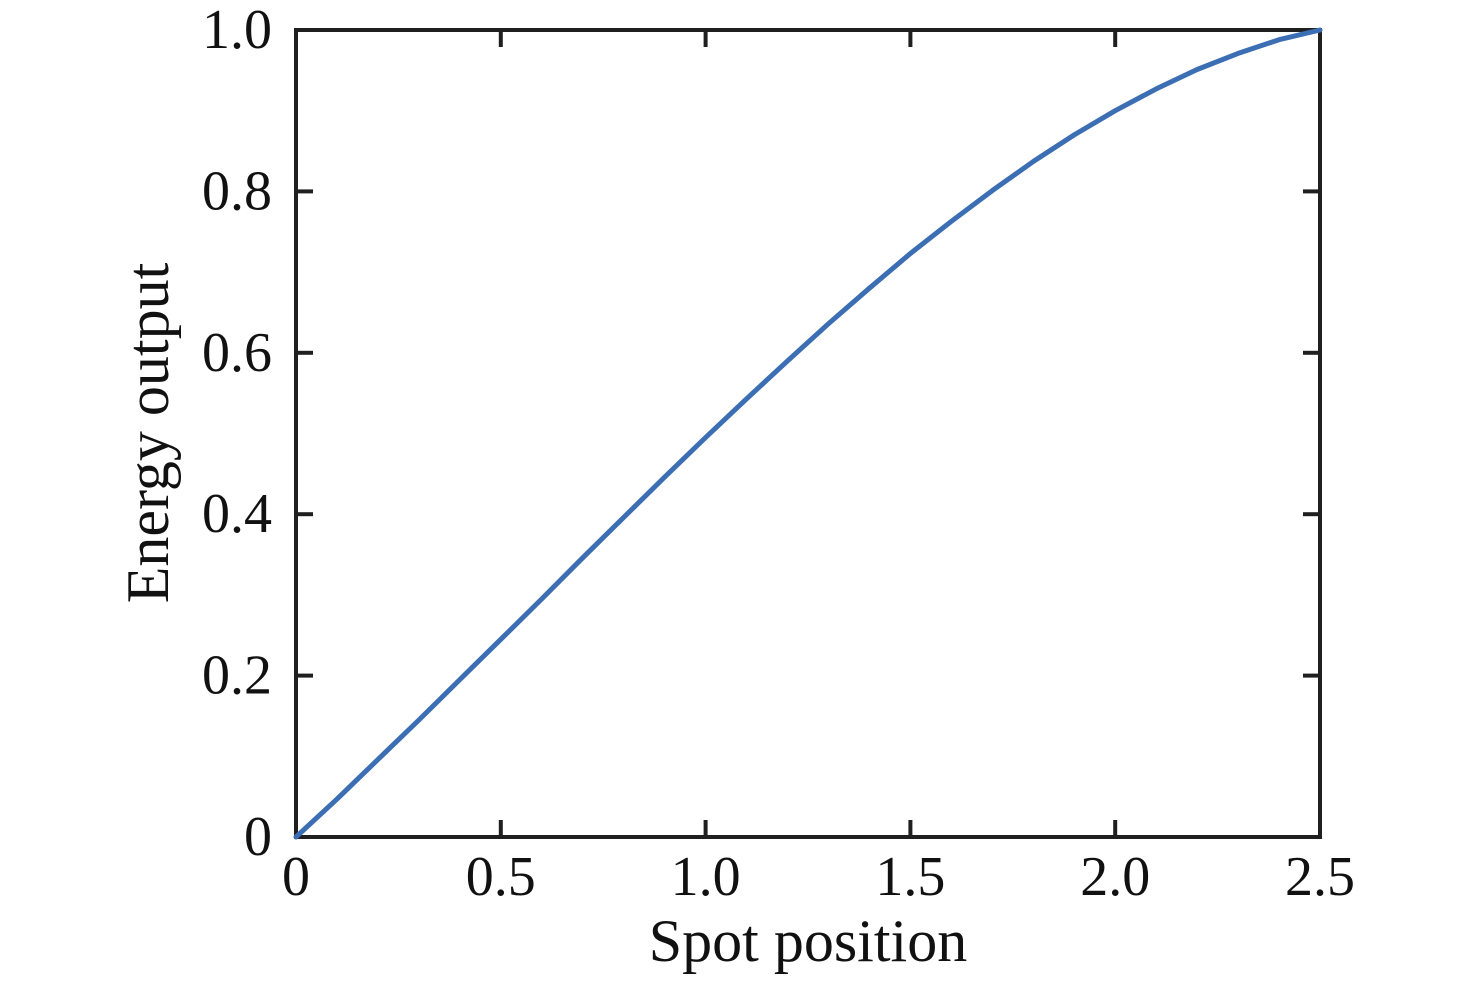 Image resolution: width=1476 pixels, height=984 pixels. I want to click on y-tick-label: 0.4, so click(237, 514).